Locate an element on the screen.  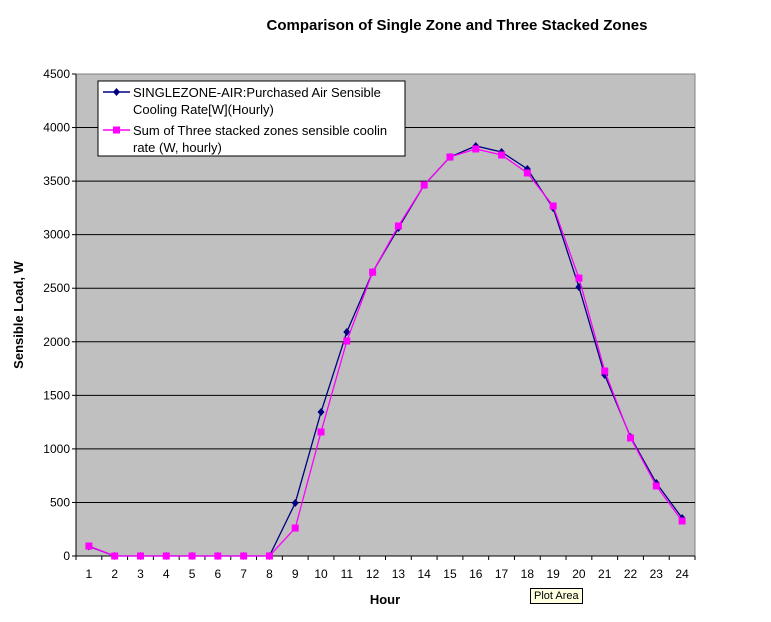
x-tick-label: 1 is located at coordinates (89, 574).